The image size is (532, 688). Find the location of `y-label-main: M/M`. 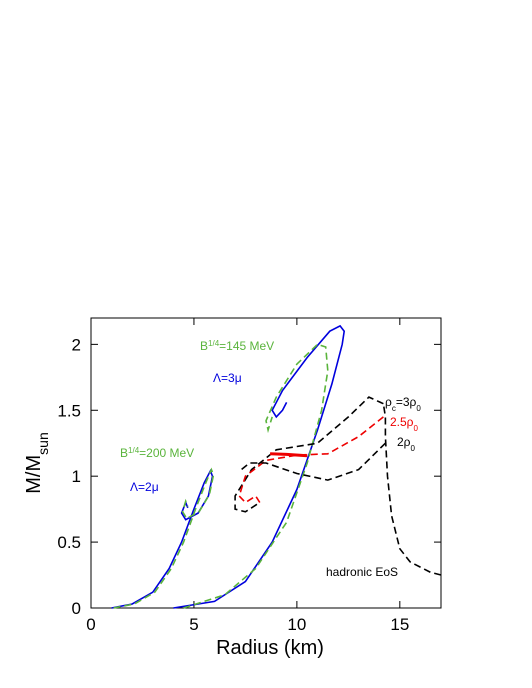

y-label-main: M/M is located at coordinates (34, 474).